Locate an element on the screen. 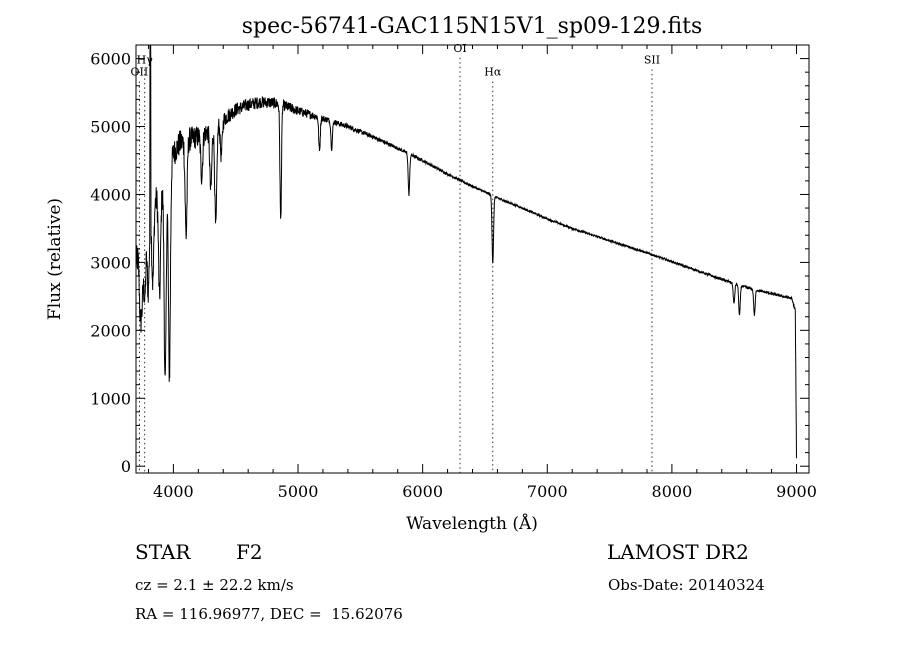  y-tick-label: 1000 is located at coordinates (110, 398).